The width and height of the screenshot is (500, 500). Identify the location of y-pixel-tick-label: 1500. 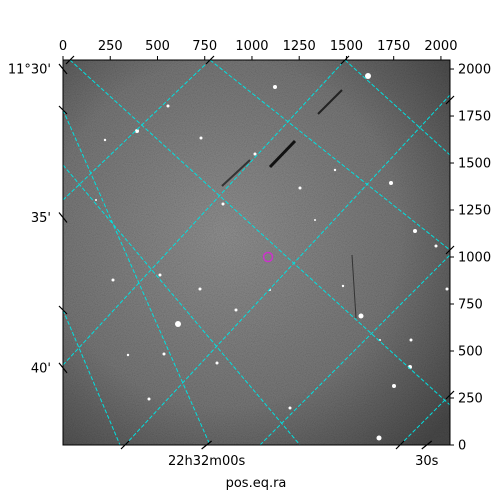
(474, 164).